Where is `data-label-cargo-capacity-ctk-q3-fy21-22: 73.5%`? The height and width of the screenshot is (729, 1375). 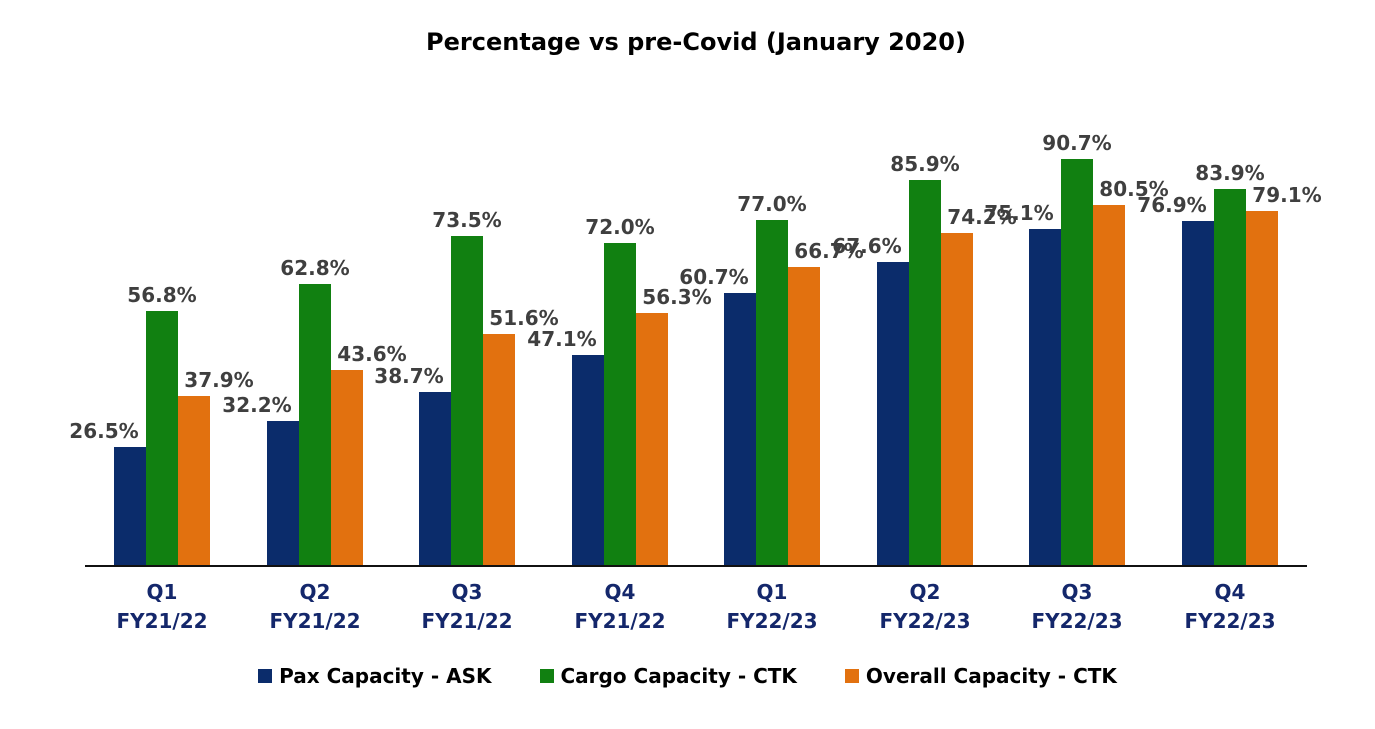
data-label-cargo-capacity-ctk-q3-fy21-22: 73.5% is located at coordinates (467, 220).